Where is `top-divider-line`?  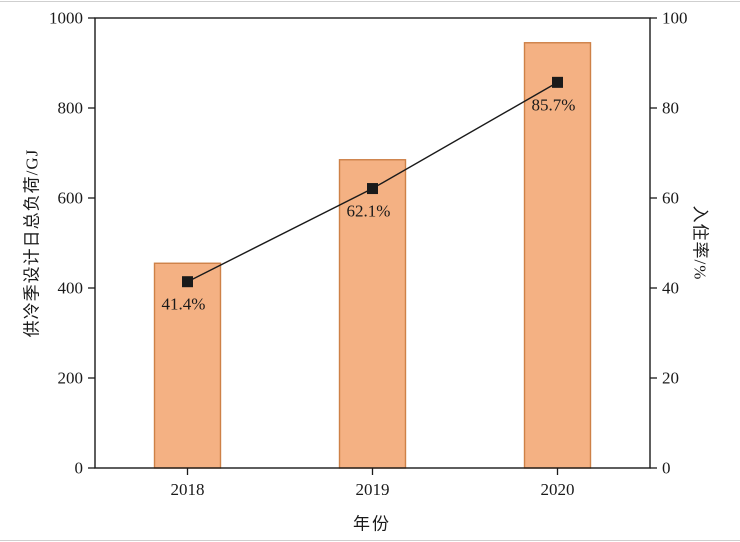 top-divider-line is located at coordinates (370, 1).